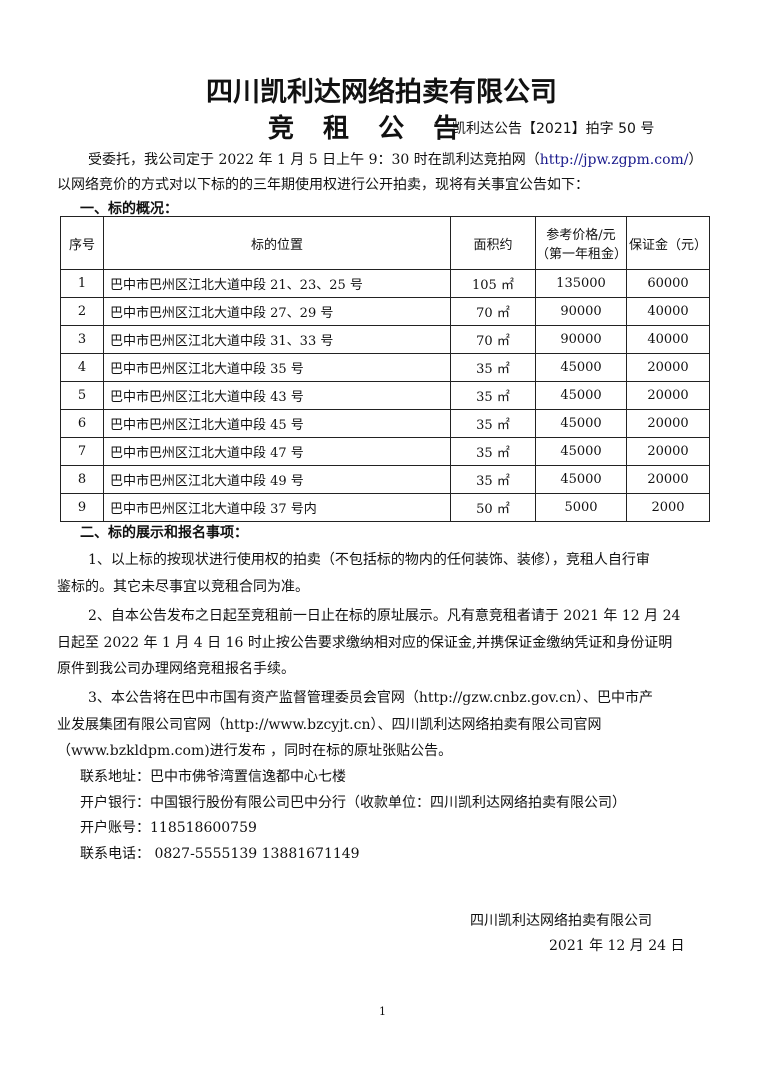  What do you see at coordinates (581, 243) in the screenshot?
I see `header-price: 参考价格/元 （第一年租金）` at bounding box center [581, 243].